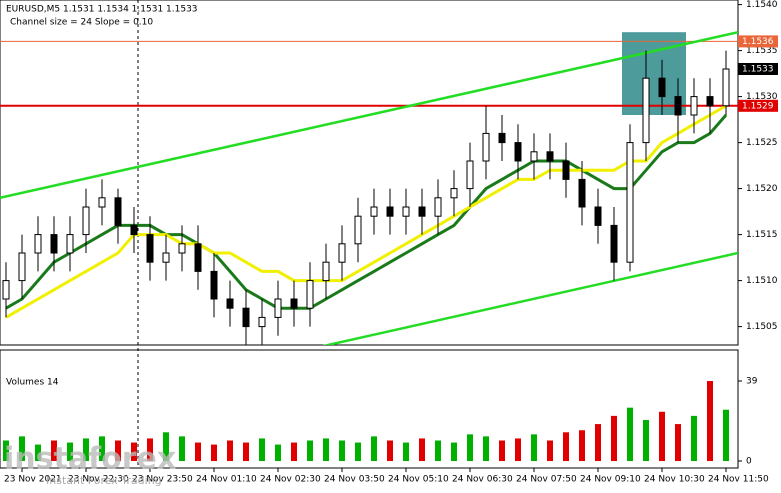 The width and height of the screenshot is (781, 493). I want to click on volume-tick-label: 39, so click(752, 382).